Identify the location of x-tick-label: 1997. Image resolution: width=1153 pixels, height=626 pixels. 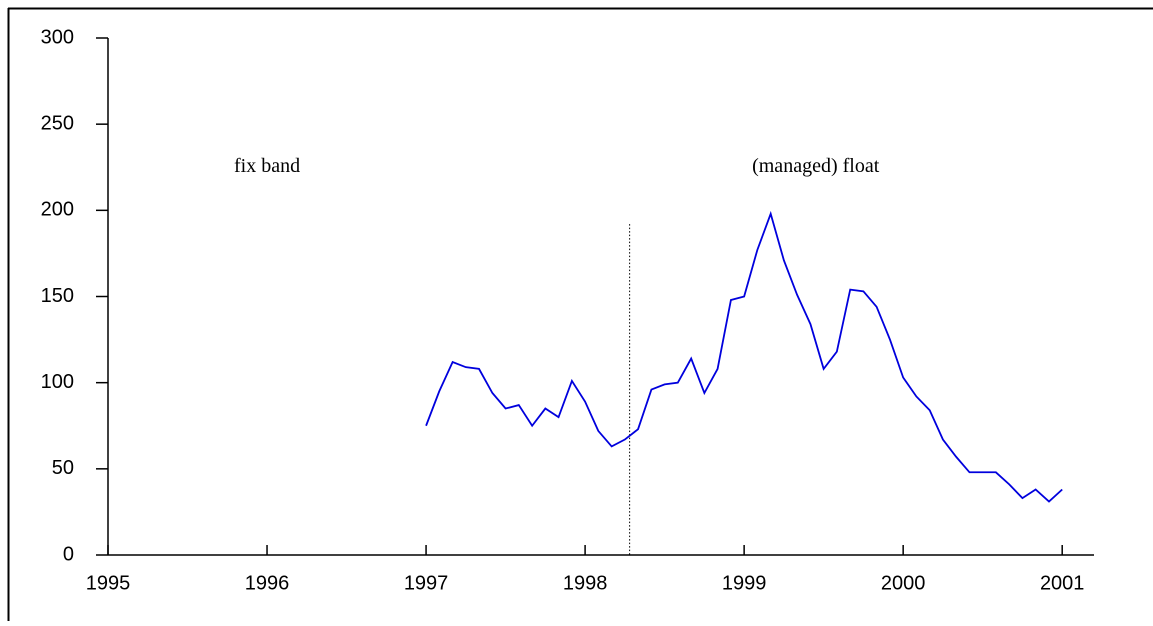
(426, 583).